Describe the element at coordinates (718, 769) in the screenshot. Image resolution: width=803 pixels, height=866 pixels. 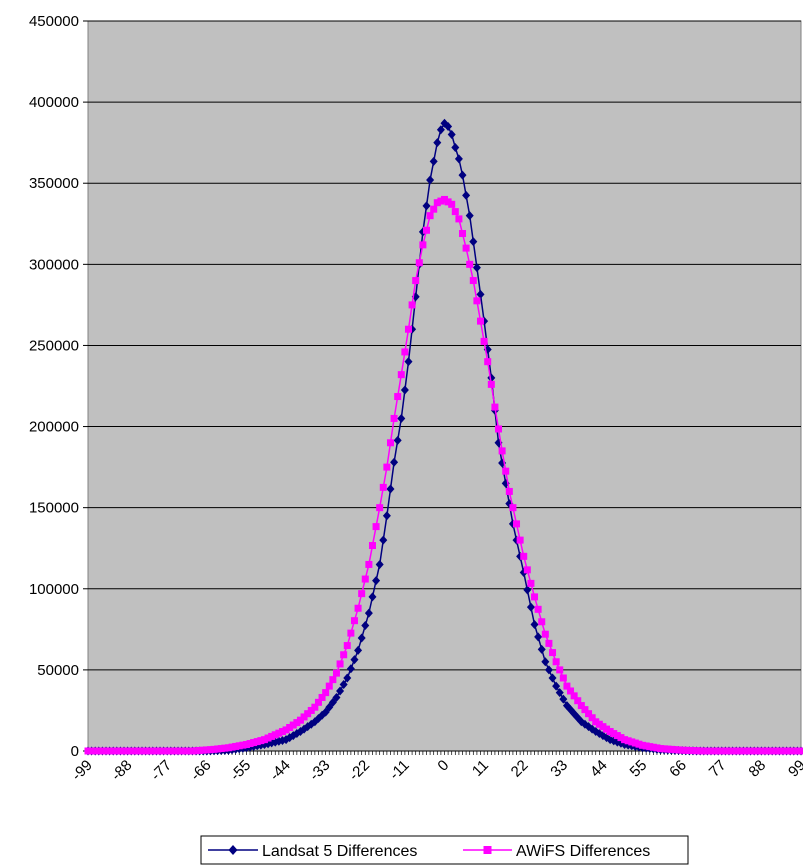
I see `x-tick-label: 77` at that location.